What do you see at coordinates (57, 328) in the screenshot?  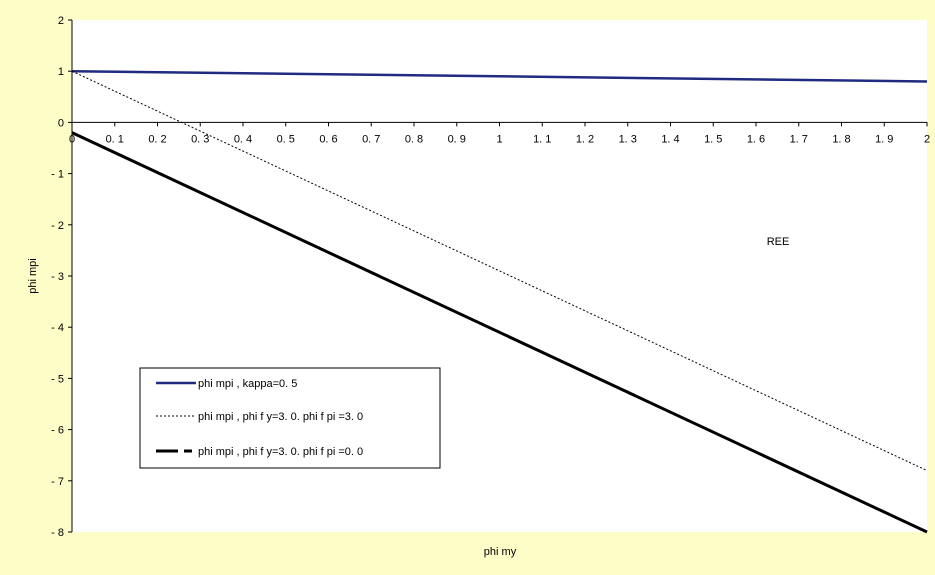 I see `y-tick-label: - 4` at bounding box center [57, 328].